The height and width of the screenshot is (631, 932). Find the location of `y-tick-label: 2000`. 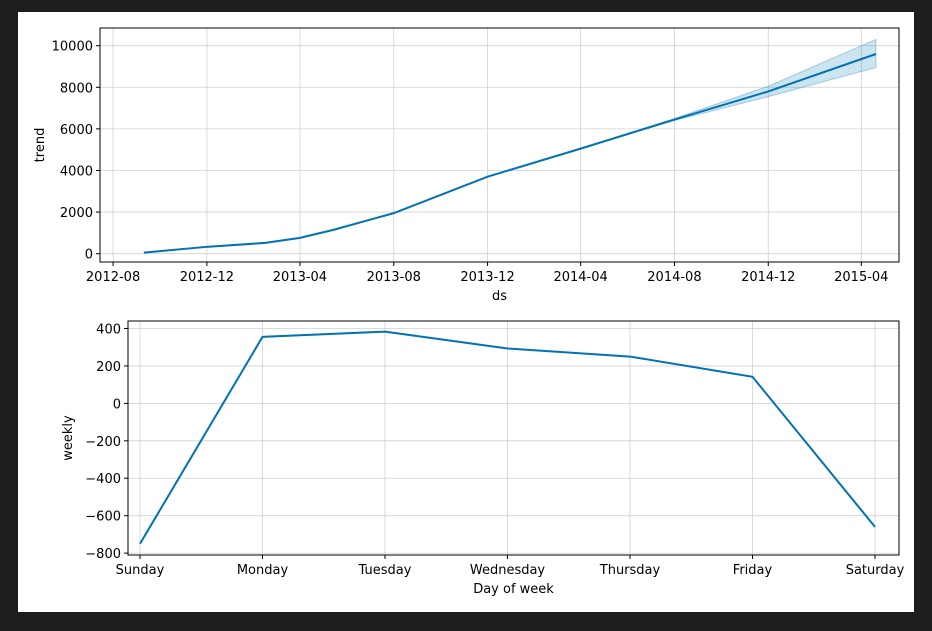

y-tick-label: 2000 is located at coordinates (76, 213).